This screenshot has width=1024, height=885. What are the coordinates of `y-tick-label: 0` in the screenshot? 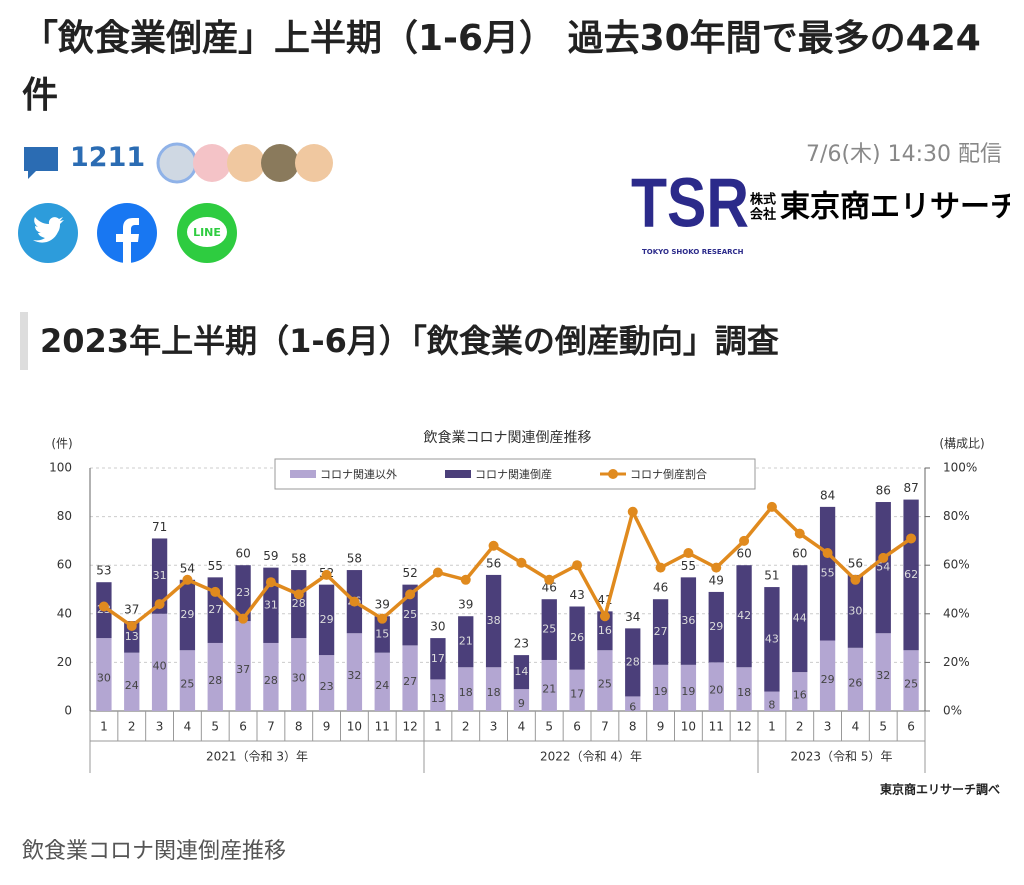 It's located at (68, 711).